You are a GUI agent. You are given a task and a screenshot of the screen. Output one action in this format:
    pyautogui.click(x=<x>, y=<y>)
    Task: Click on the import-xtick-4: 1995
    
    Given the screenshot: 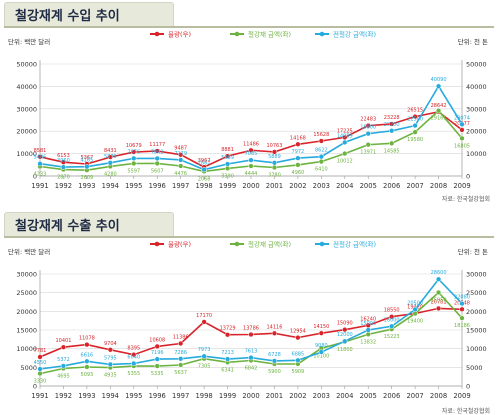 What is the action you would take?
    pyautogui.click(x=133, y=186)
    